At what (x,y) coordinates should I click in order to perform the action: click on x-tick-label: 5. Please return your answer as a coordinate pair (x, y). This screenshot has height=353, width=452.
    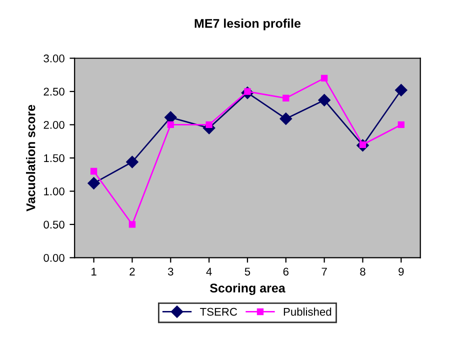
    Looking at the image, I should click on (247, 272).